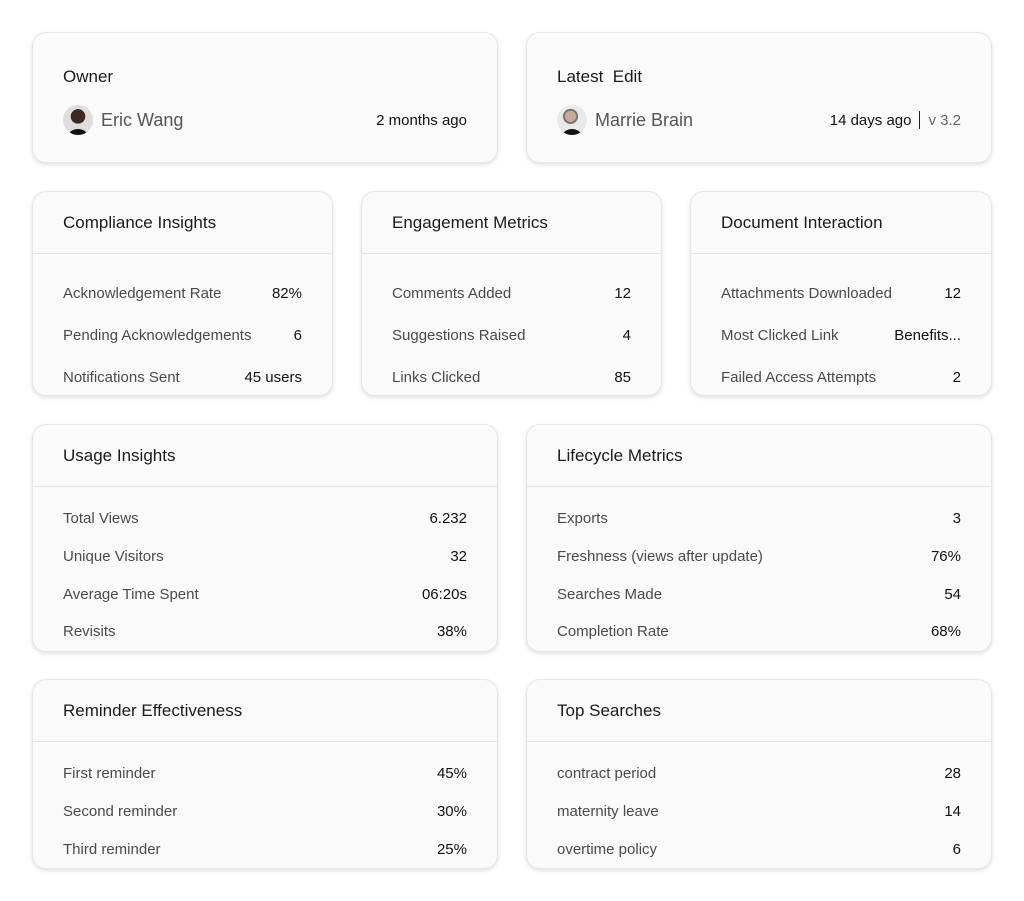 Image resolution: width=1024 pixels, height=901 pixels. I want to click on metric-row: Links Clicked 85, so click(511, 377).